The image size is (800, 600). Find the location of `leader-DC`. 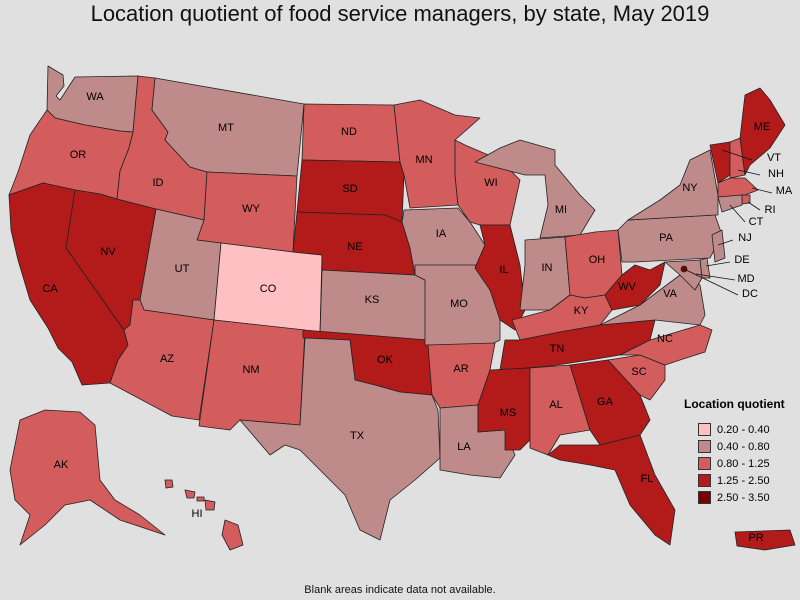

leader-DC is located at coordinates (711, 282).